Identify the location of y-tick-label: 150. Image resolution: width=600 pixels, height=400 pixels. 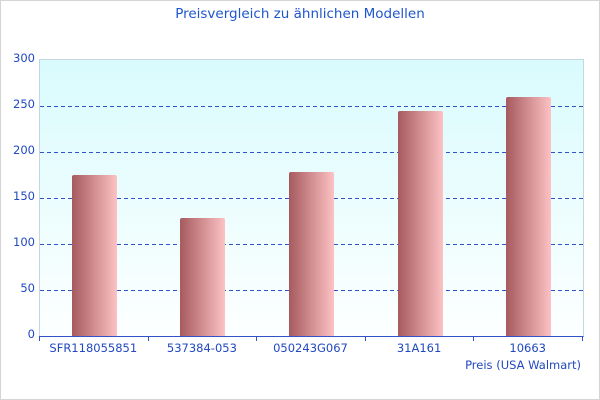
(24, 196).